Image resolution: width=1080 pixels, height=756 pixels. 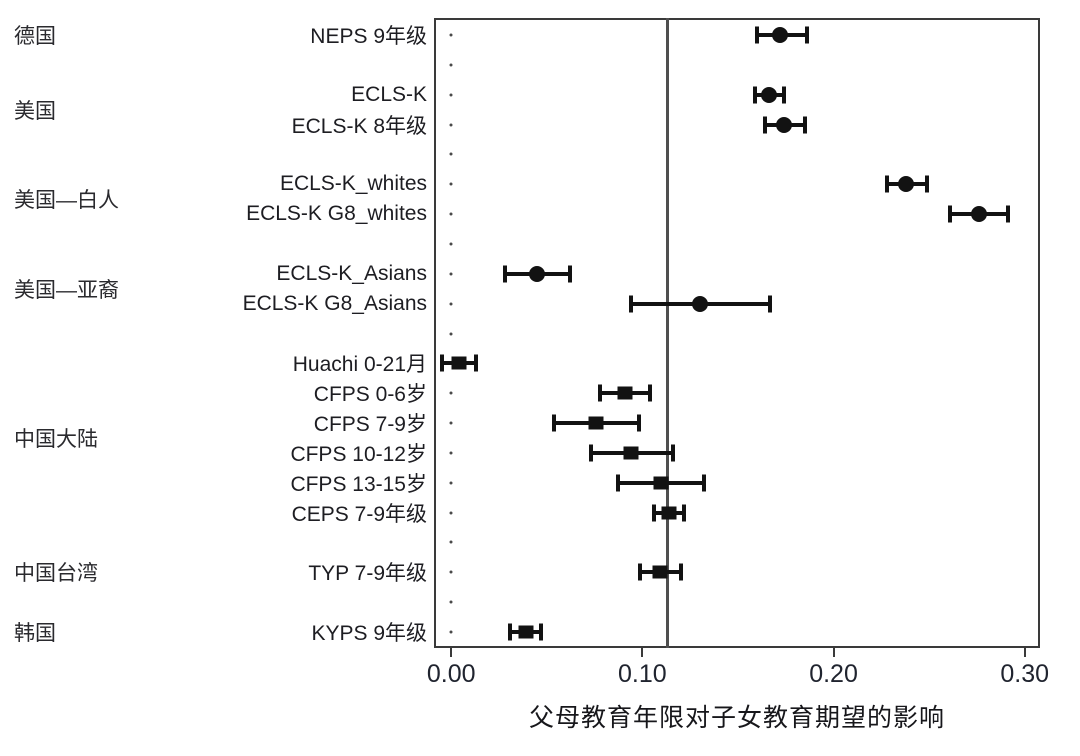 What do you see at coordinates (56, 574) in the screenshot?
I see `group-label: 中国台湾` at bounding box center [56, 574].